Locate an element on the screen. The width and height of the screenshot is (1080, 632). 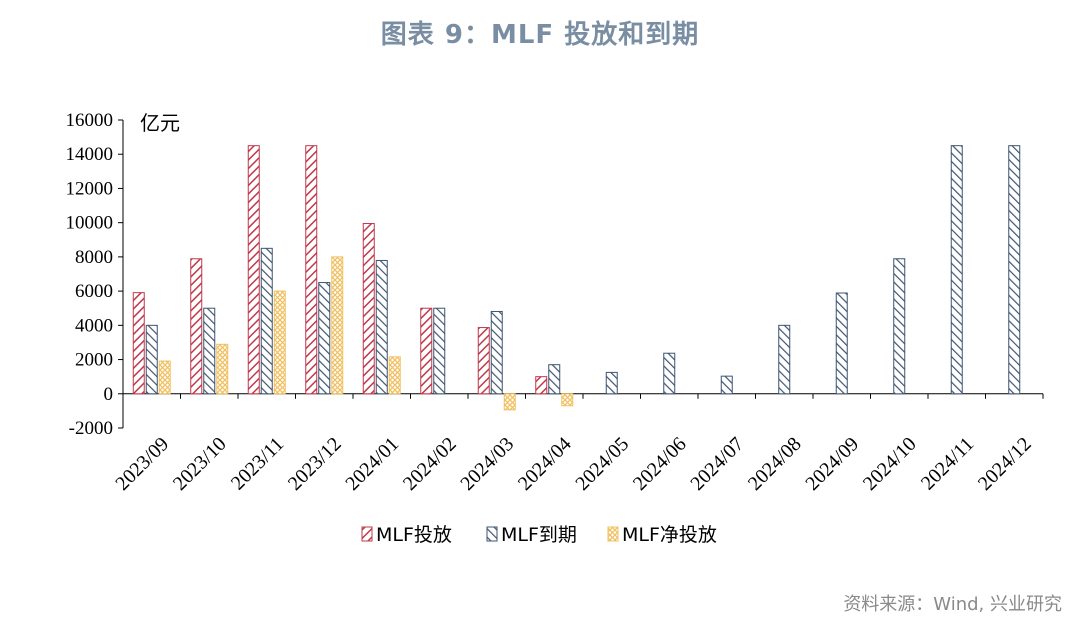
x-tick-label: 2024/11 is located at coordinates (947, 463).